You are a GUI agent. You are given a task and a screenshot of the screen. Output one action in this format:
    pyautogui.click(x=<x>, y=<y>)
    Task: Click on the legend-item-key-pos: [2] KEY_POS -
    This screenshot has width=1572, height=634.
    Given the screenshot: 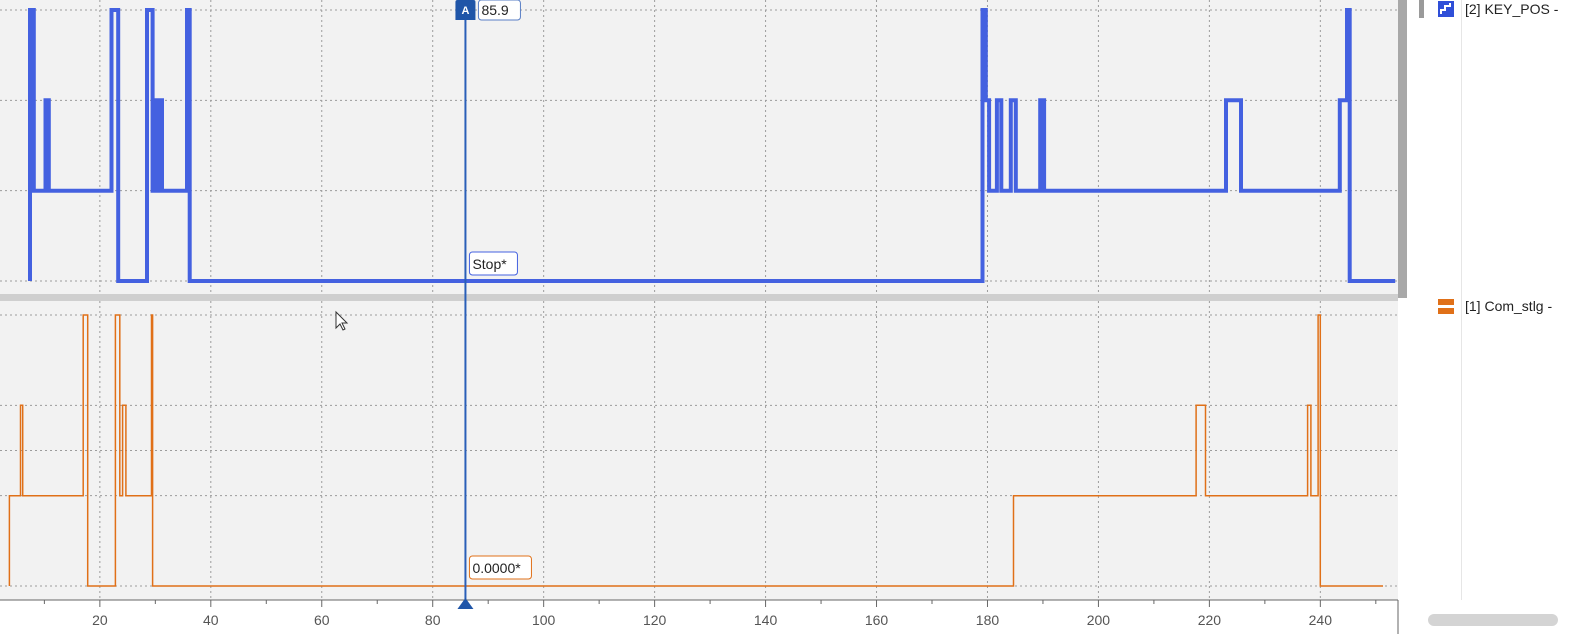 What is the action you would take?
    pyautogui.click(x=1497, y=9)
    